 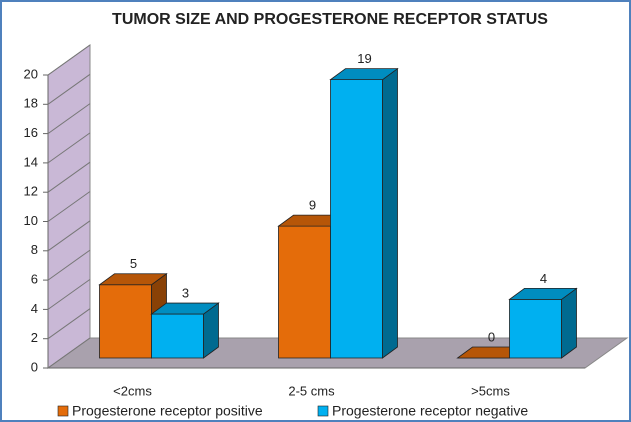 I want to click on y-tick-label: 18, so click(x=31, y=103).